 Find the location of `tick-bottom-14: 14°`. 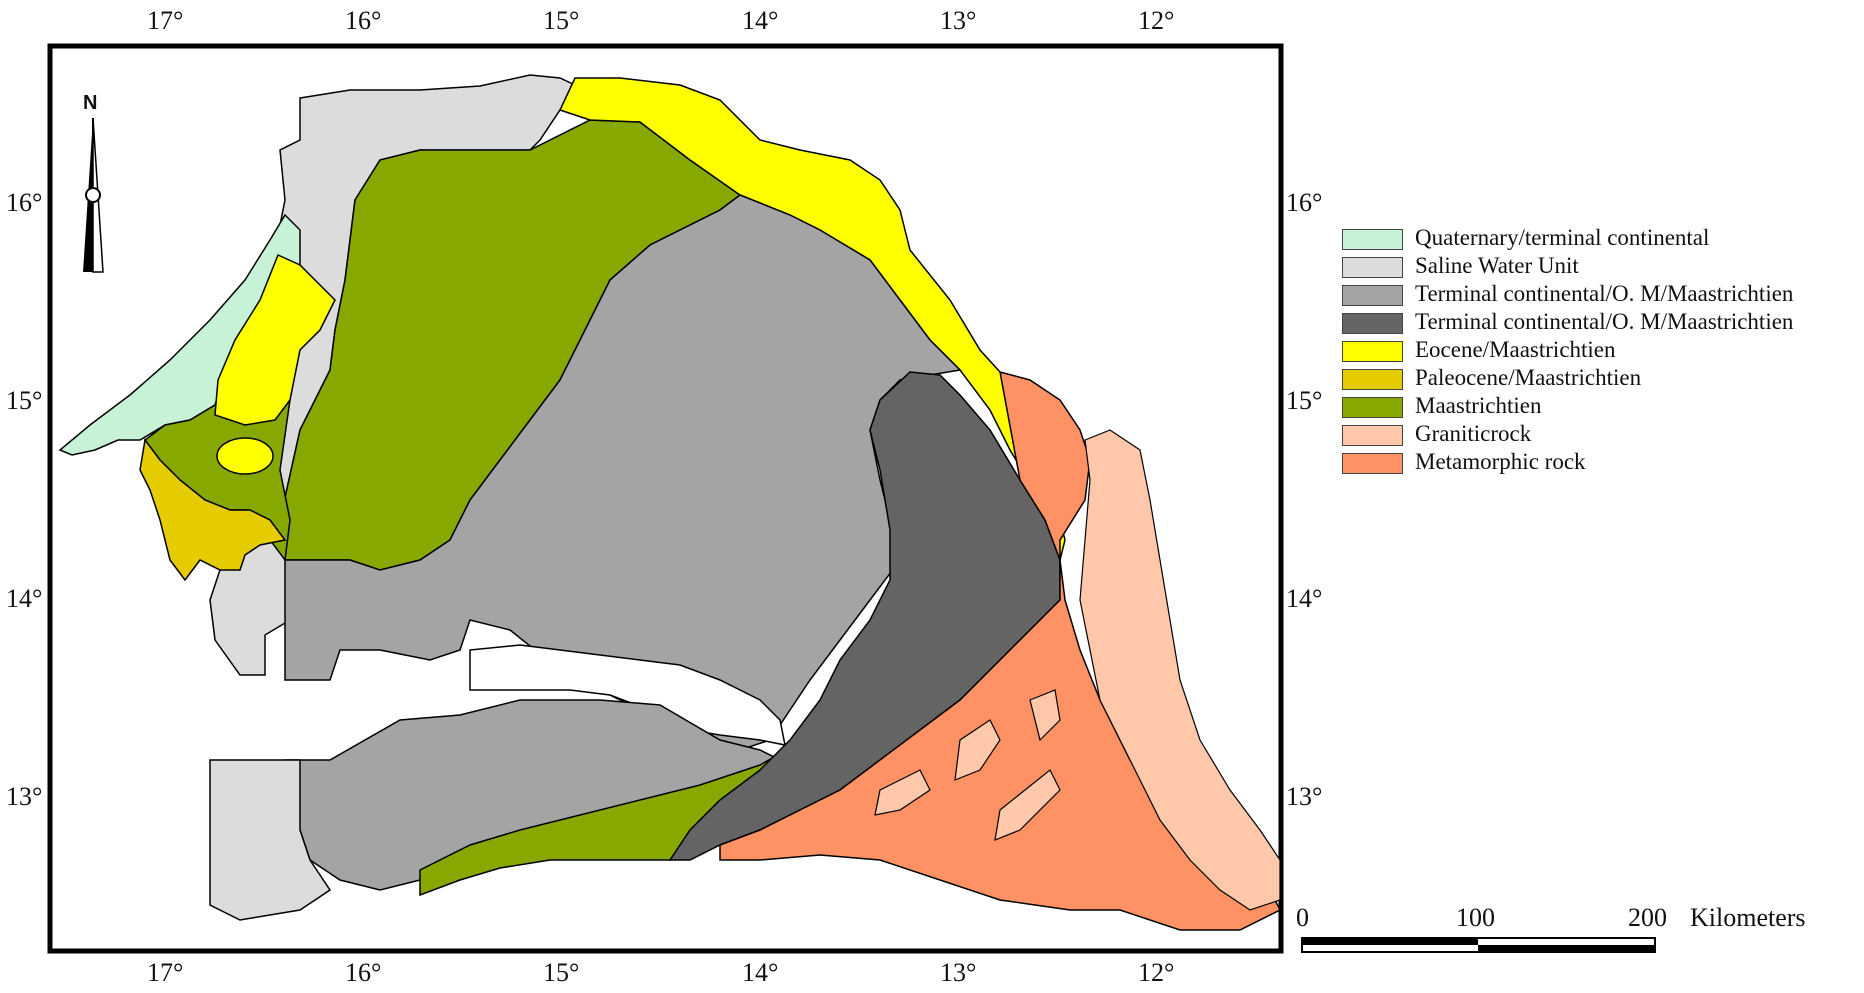

tick-bottom-14: 14° is located at coordinates (760, 972).